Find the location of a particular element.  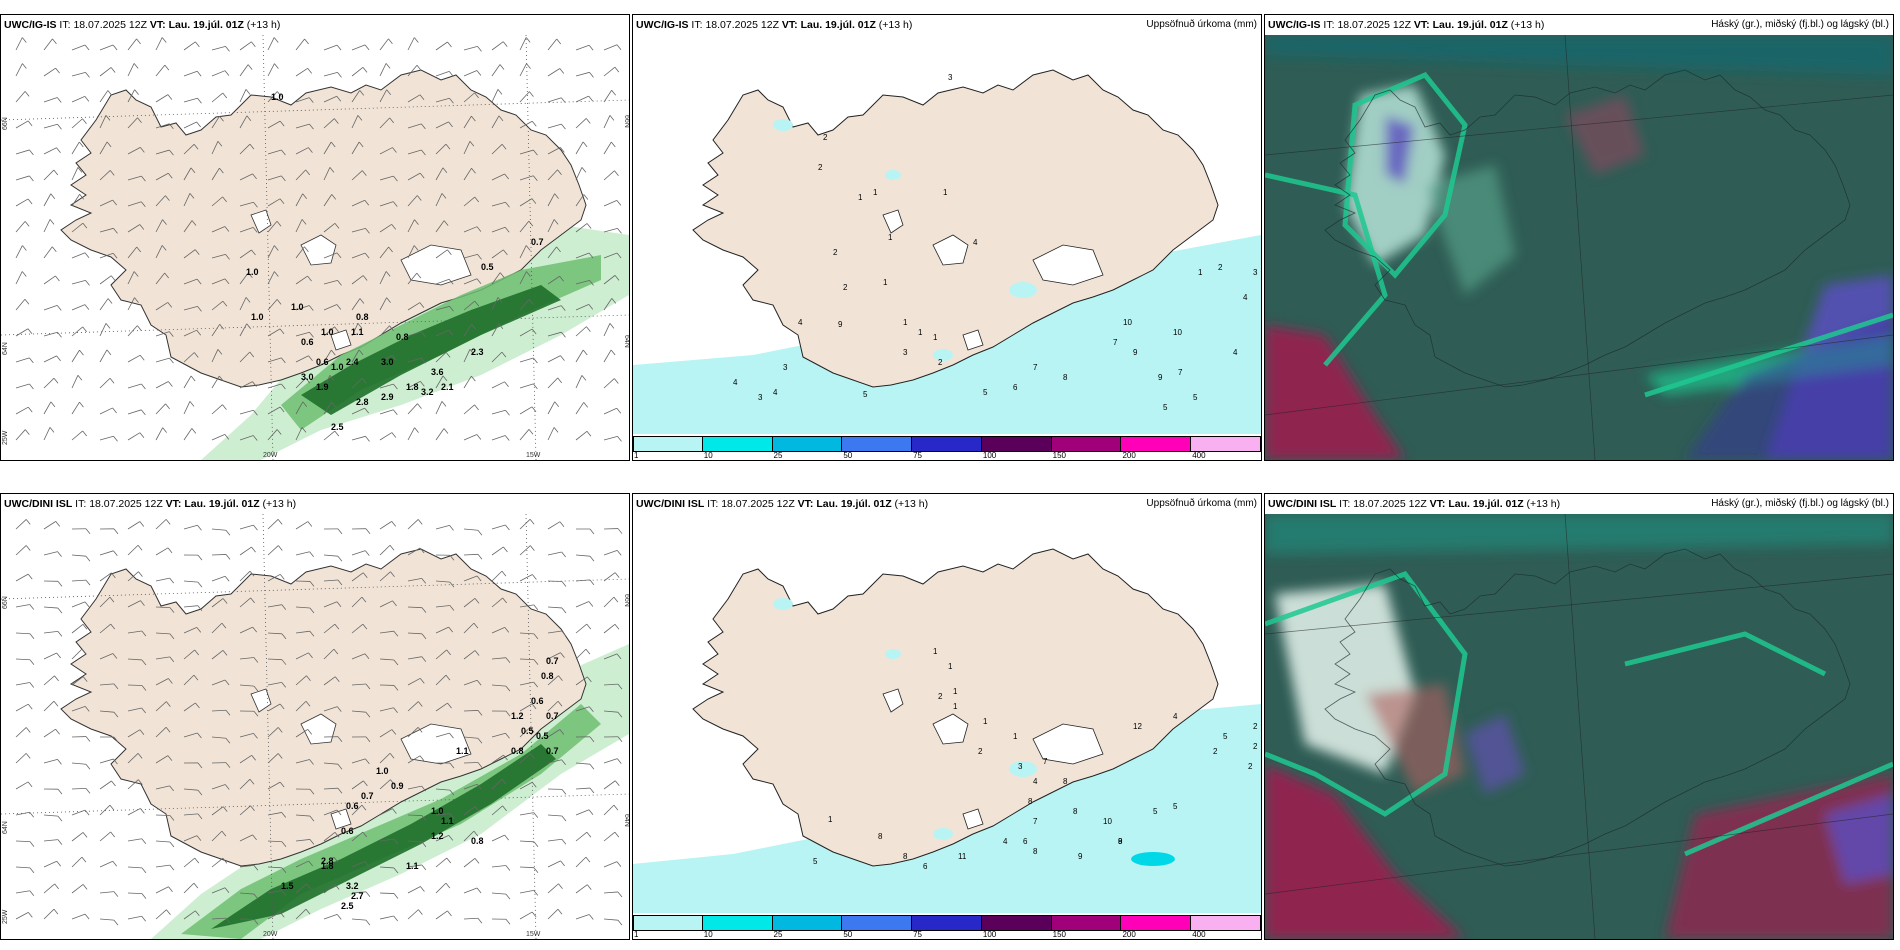

rain-value-label: 2.5 is located at coordinates (347, 906).